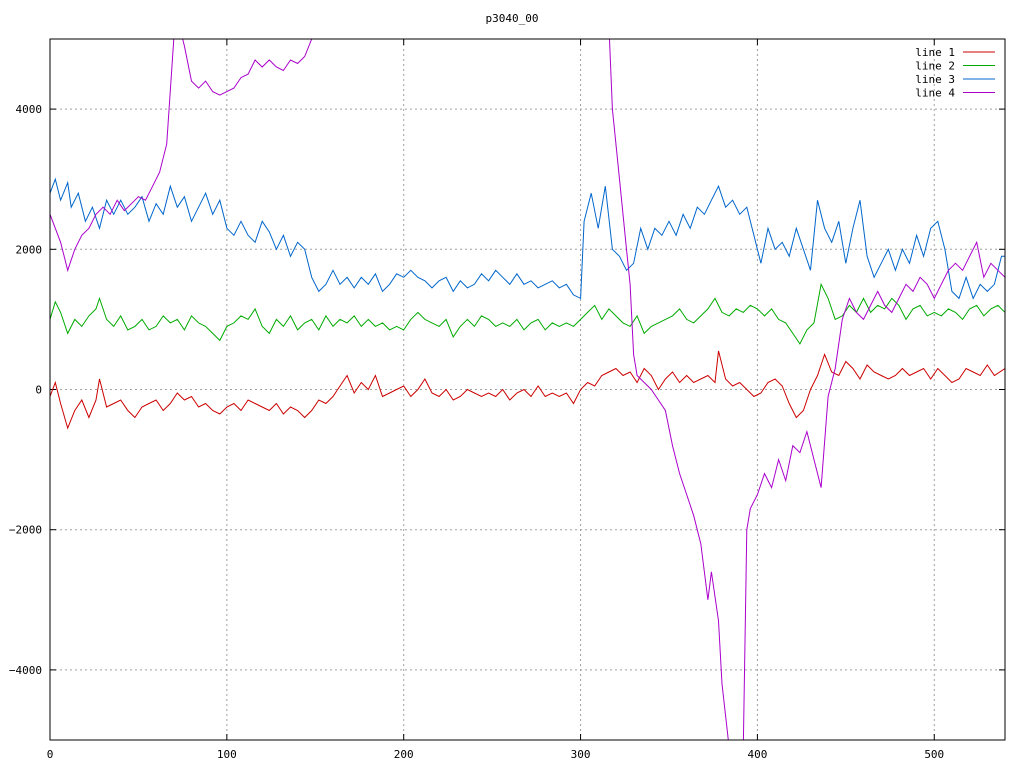 The height and width of the screenshot is (768, 1024). I want to click on y-tick-label: 0, so click(38, 390).